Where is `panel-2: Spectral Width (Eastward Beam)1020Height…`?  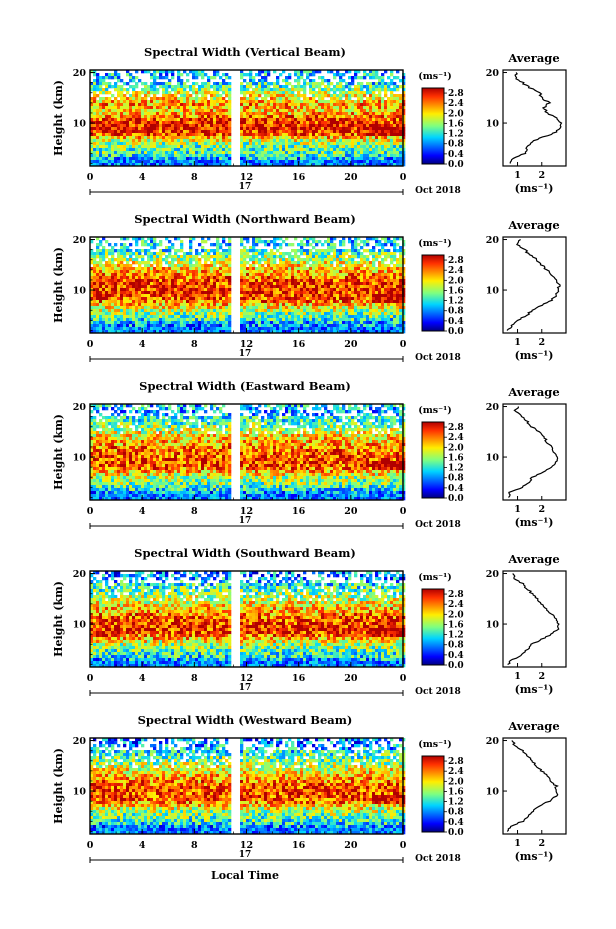 panel-2: Spectral Width (Eastward Beam)1020Height… is located at coordinates (309, 454).